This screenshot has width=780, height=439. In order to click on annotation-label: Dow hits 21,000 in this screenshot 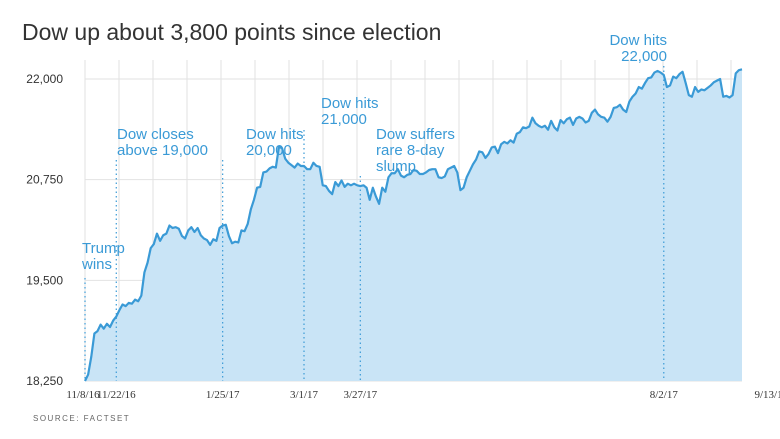, I will do `click(350, 111)`.